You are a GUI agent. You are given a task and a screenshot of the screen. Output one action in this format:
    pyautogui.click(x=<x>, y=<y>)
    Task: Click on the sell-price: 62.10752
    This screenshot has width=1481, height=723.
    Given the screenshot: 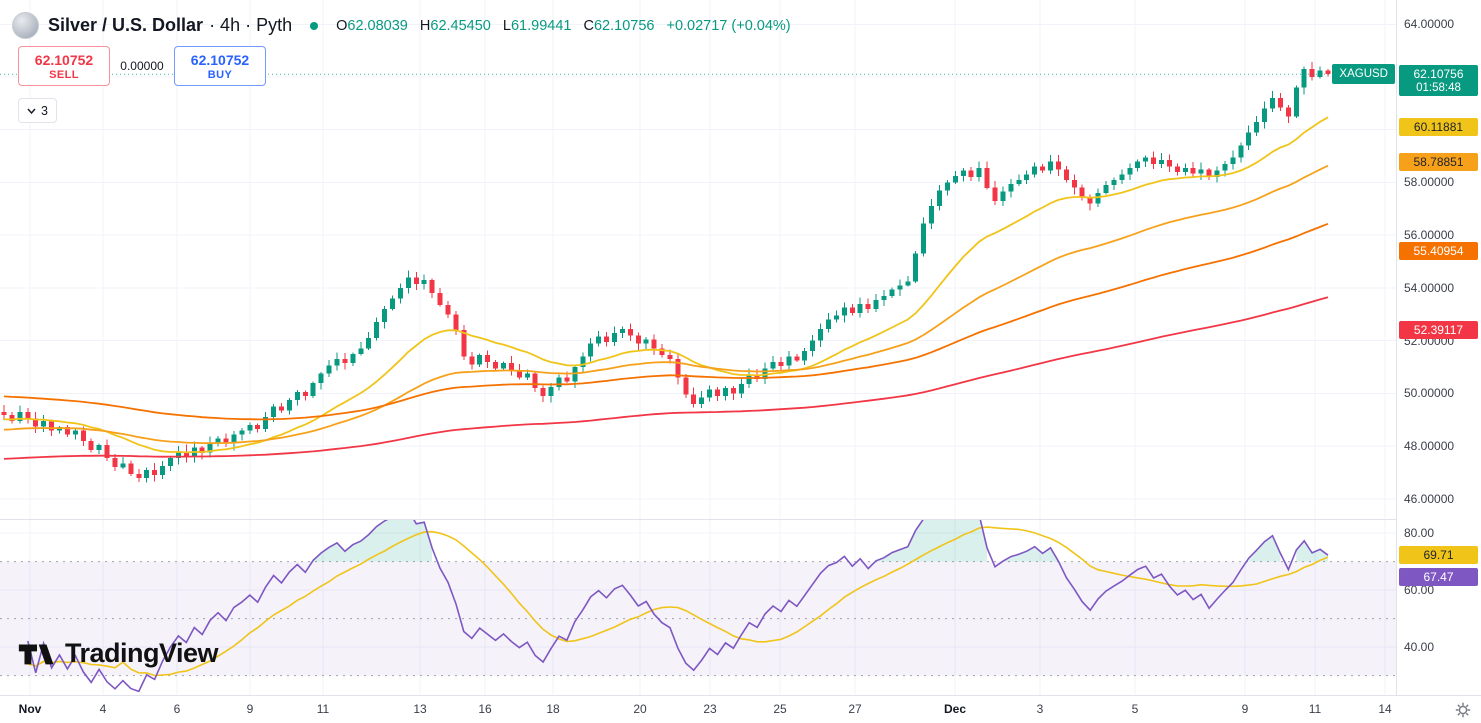 What is the action you would take?
    pyautogui.click(x=64, y=59)
    